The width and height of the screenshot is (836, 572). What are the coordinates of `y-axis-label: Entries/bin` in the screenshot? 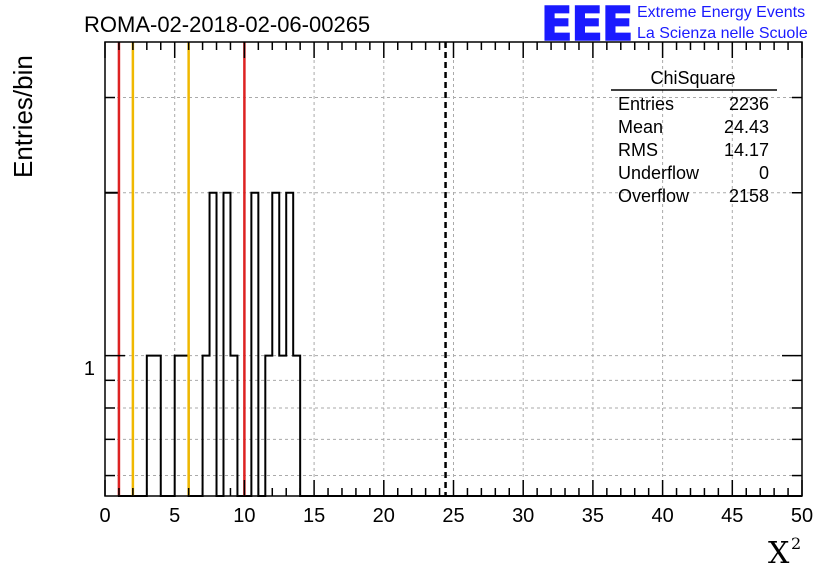 It's located at (23, 116).